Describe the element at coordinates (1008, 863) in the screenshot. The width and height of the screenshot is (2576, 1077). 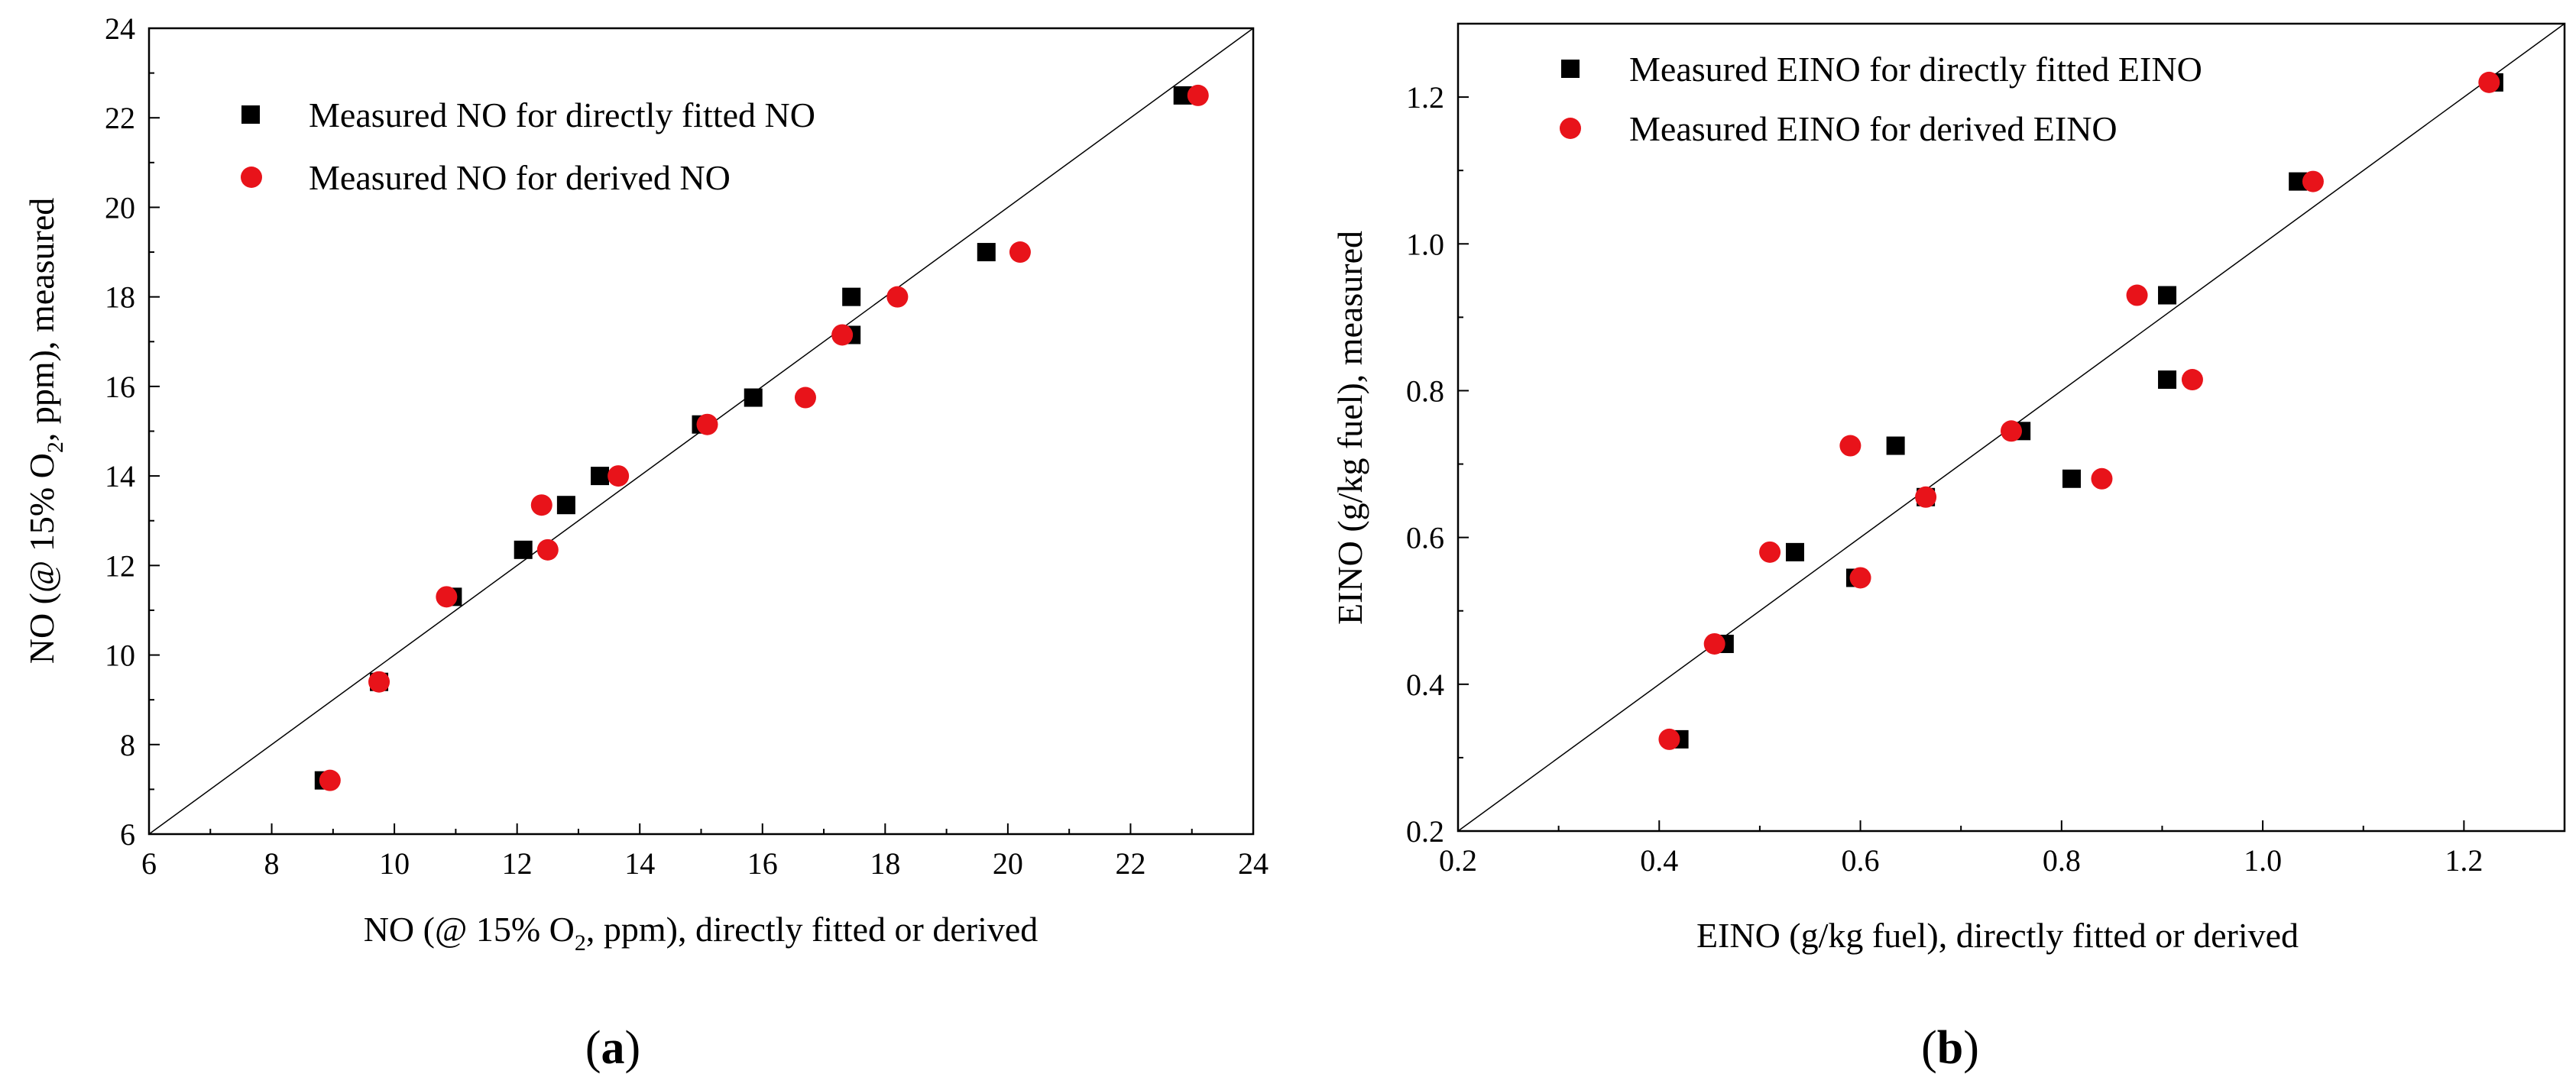
I see `x-tick-label: 20` at that location.